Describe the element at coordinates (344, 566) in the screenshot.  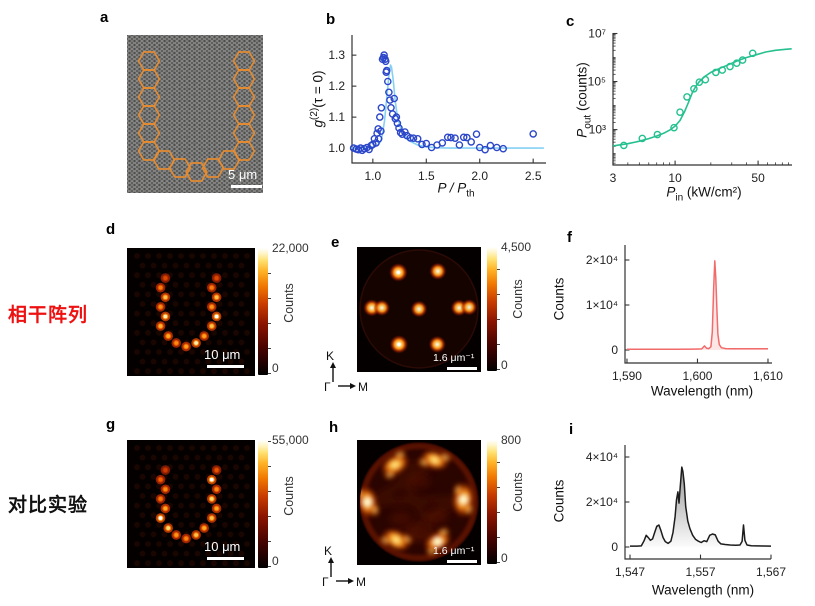
I see `kspace-axes-h: K Γ M` at that location.